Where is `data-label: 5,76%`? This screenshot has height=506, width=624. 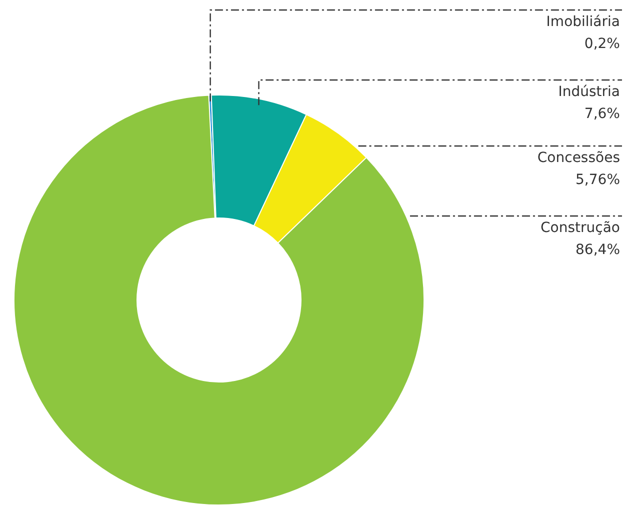 data-label: 5,76% is located at coordinates (598, 180).